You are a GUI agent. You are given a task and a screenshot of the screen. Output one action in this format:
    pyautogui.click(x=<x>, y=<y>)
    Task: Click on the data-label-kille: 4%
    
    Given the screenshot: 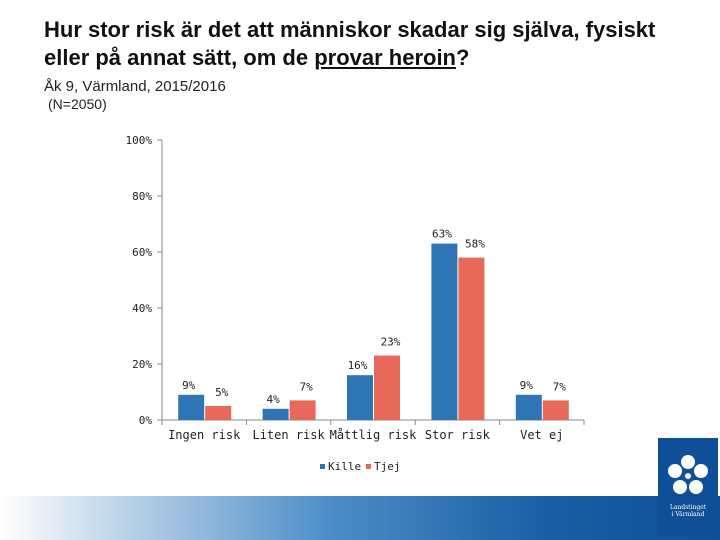 What is the action you would take?
    pyautogui.click(x=273, y=399)
    